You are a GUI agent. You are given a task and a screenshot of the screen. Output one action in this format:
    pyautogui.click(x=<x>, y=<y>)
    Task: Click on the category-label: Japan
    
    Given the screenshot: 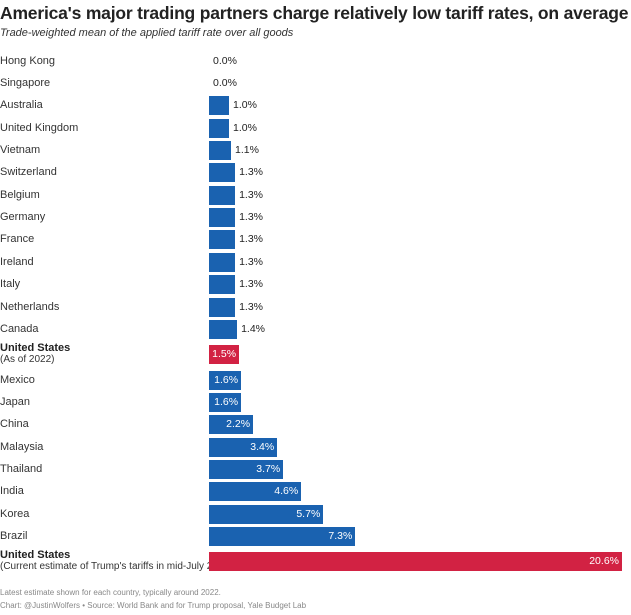 What is the action you would take?
    pyautogui.click(x=15, y=402)
    